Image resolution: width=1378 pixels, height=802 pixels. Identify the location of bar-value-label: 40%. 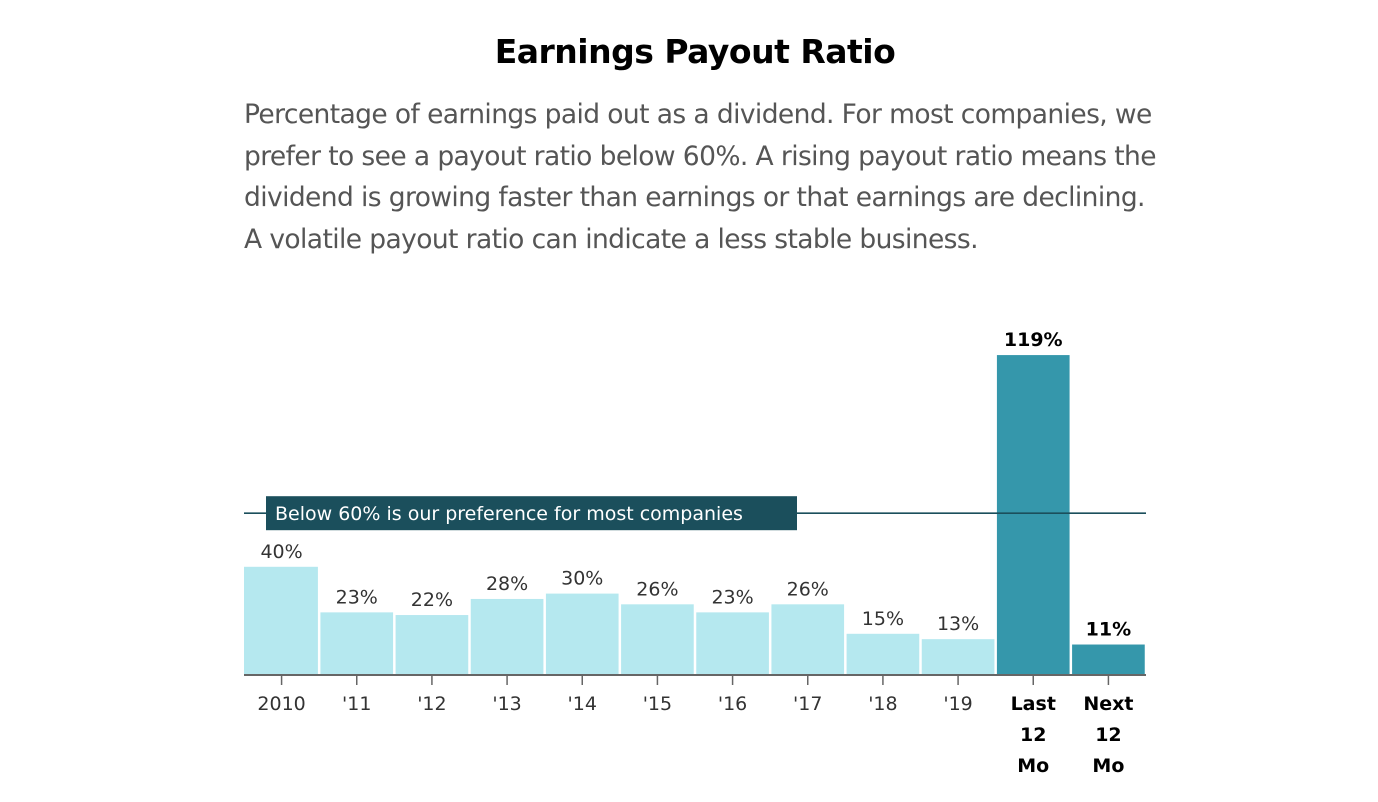
(281, 552).